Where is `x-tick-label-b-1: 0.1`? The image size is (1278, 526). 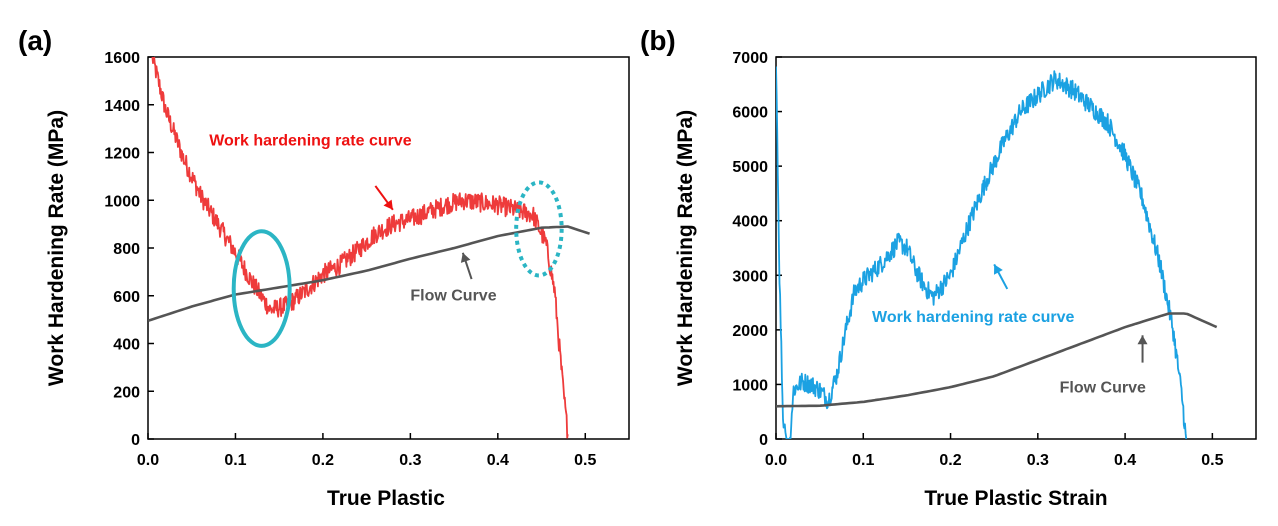
x-tick-label-b-1: 0.1 is located at coordinates (863, 460).